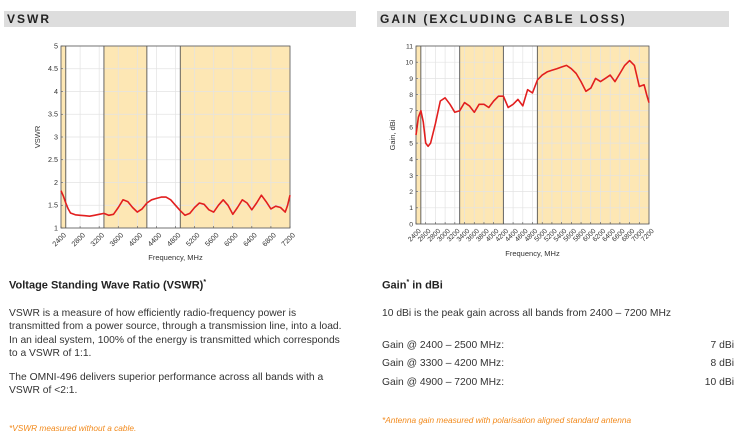  I want to click on x-tick-label: 5200, so click(193, 240).